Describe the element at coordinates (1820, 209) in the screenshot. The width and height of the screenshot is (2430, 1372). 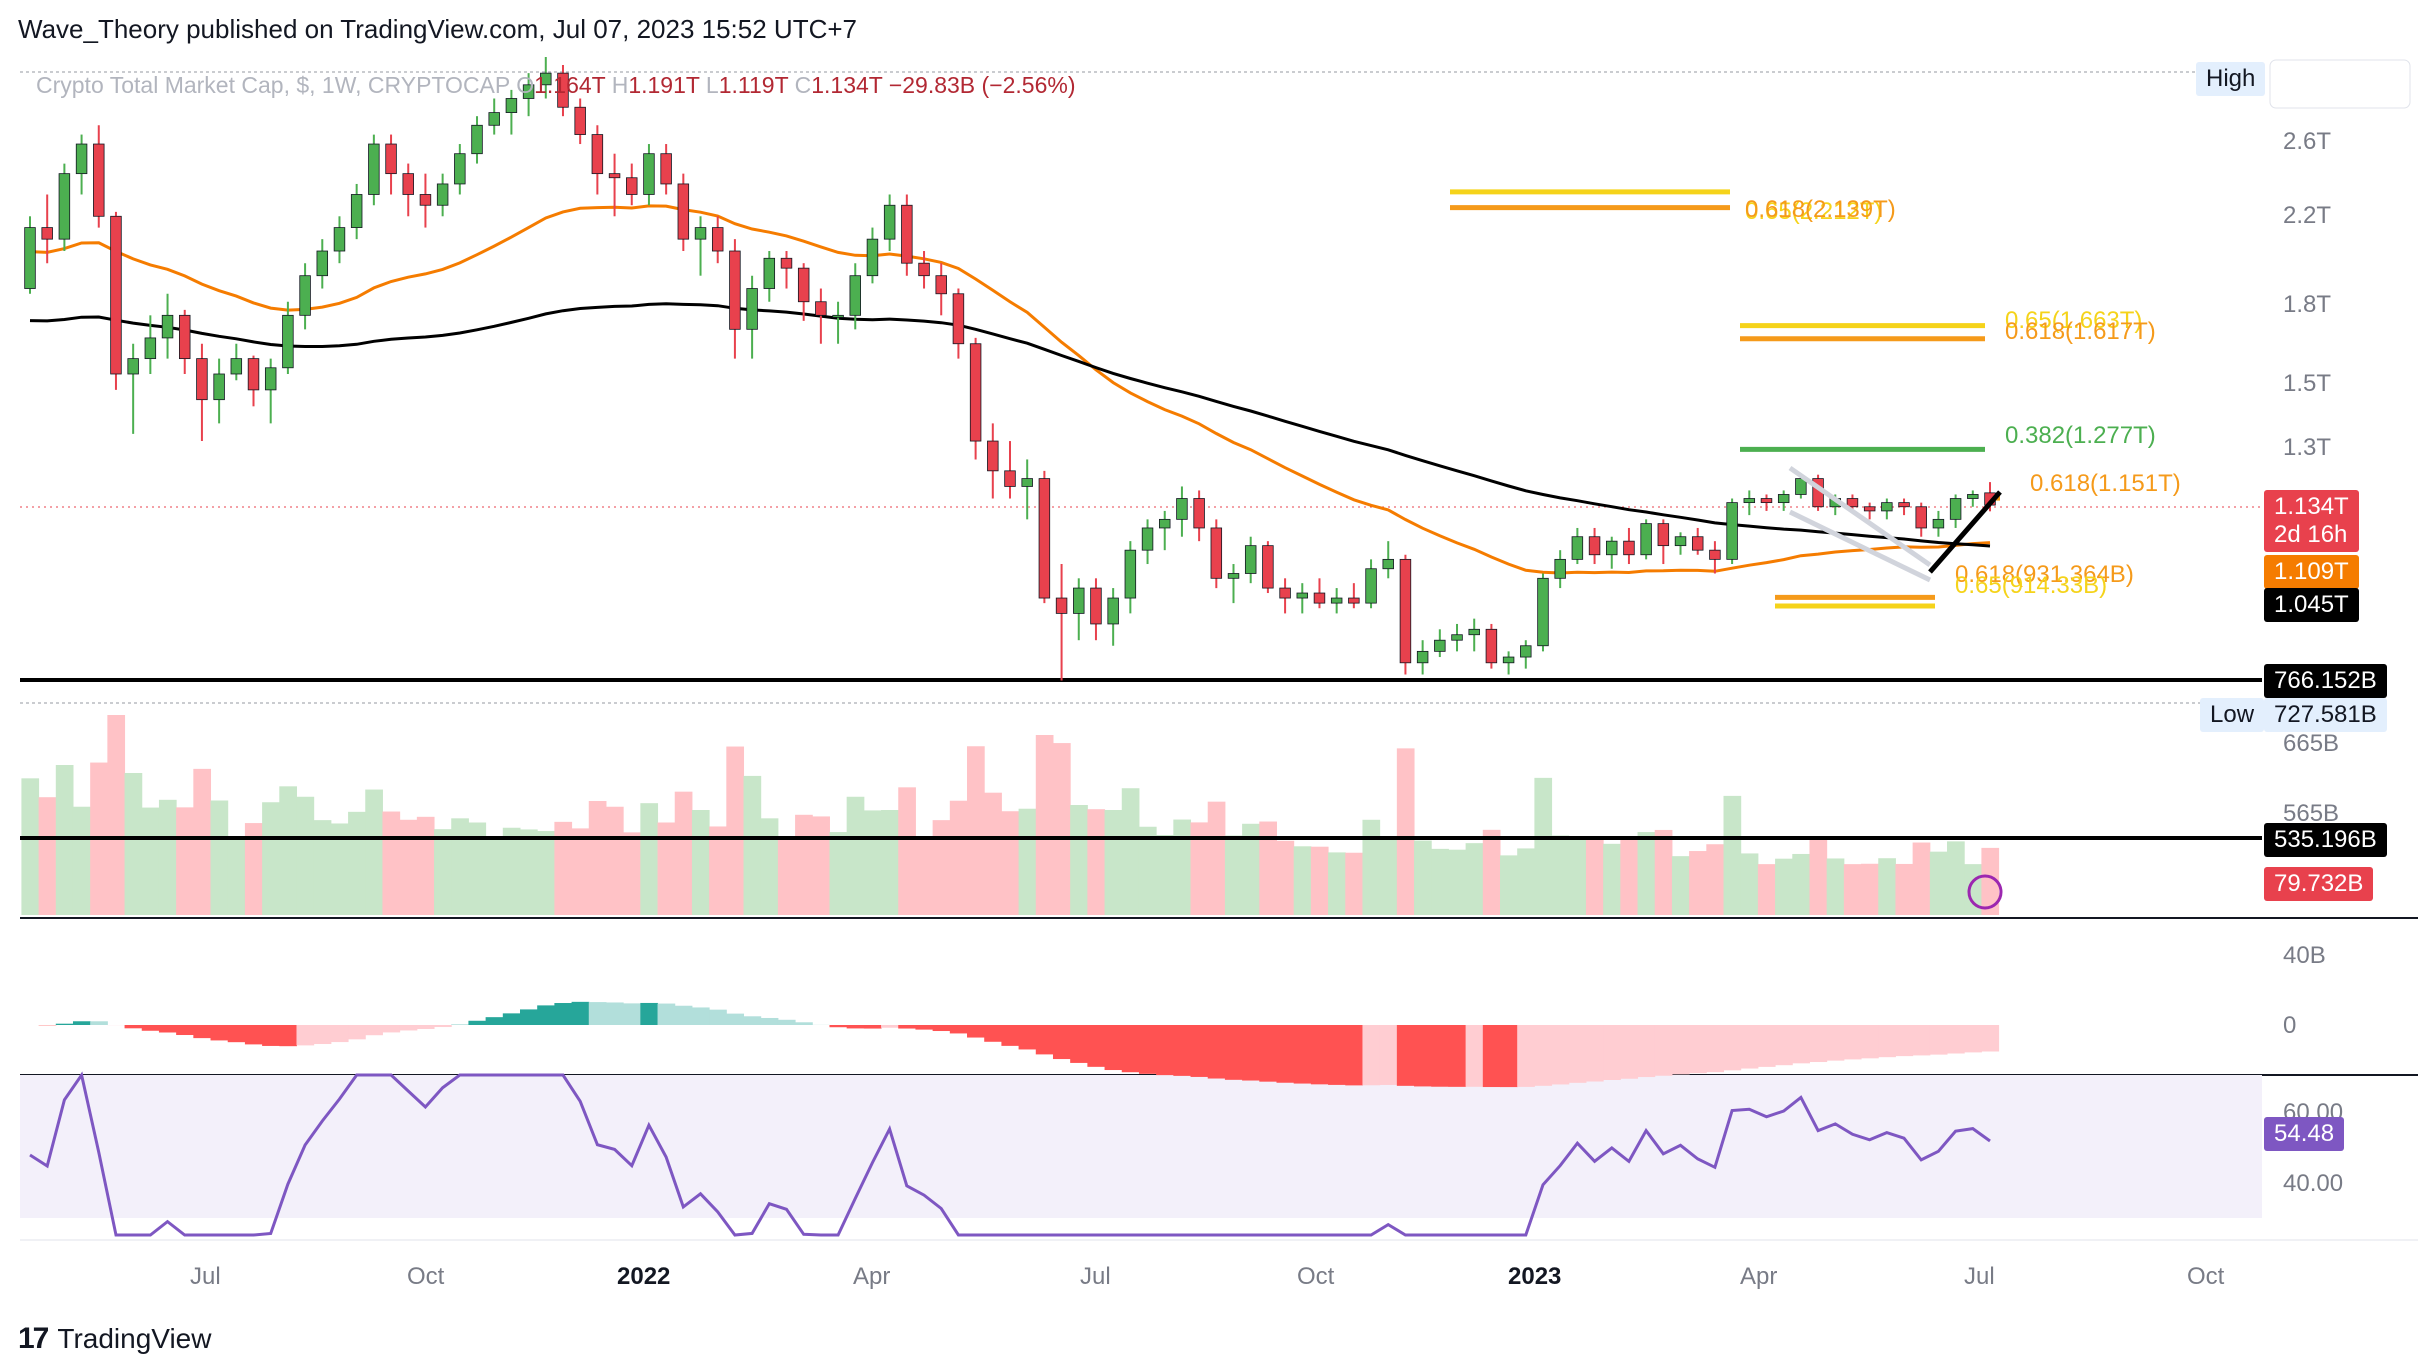
I see `fib-label-a2: 0.618(2.139T)` at that location.